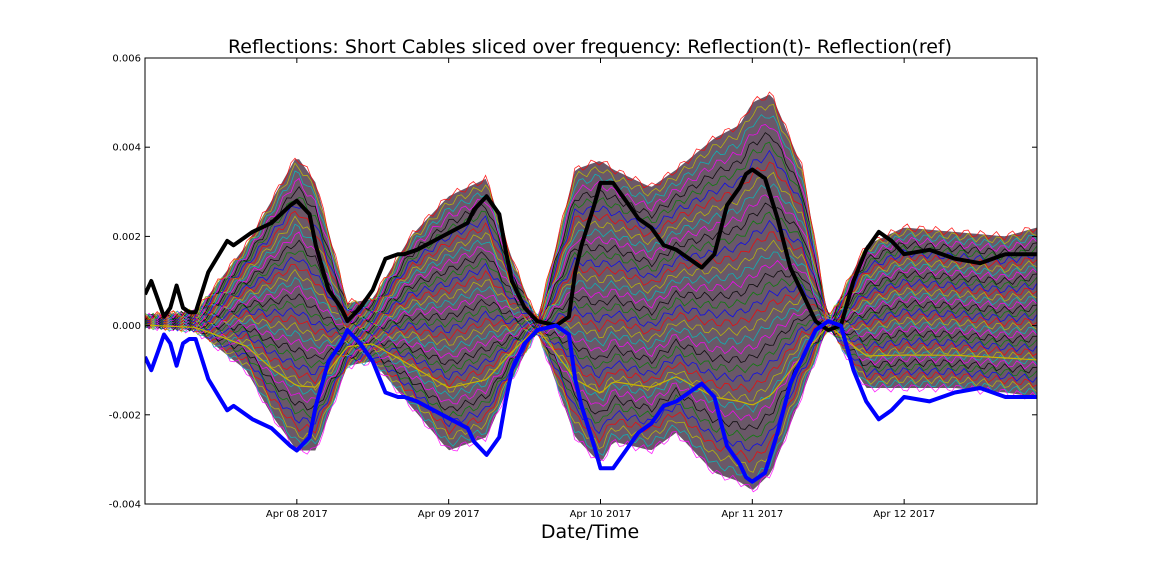  Describe the element at coordinates (904, 514) in the screenshot. I see `x-tick-label: Apr 12 2017` at that location.